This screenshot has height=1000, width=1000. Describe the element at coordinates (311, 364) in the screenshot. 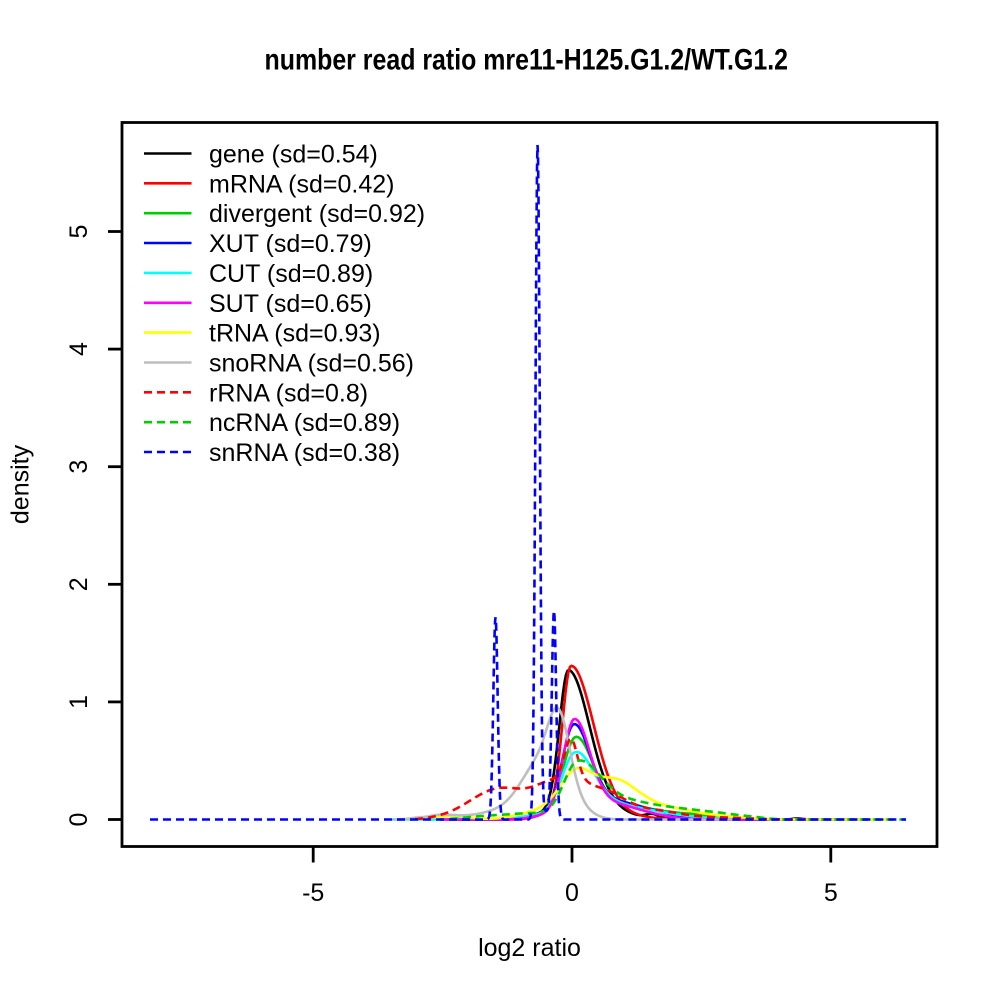

I see `svg-text: snoRNA (sd=0.56)` at that location.